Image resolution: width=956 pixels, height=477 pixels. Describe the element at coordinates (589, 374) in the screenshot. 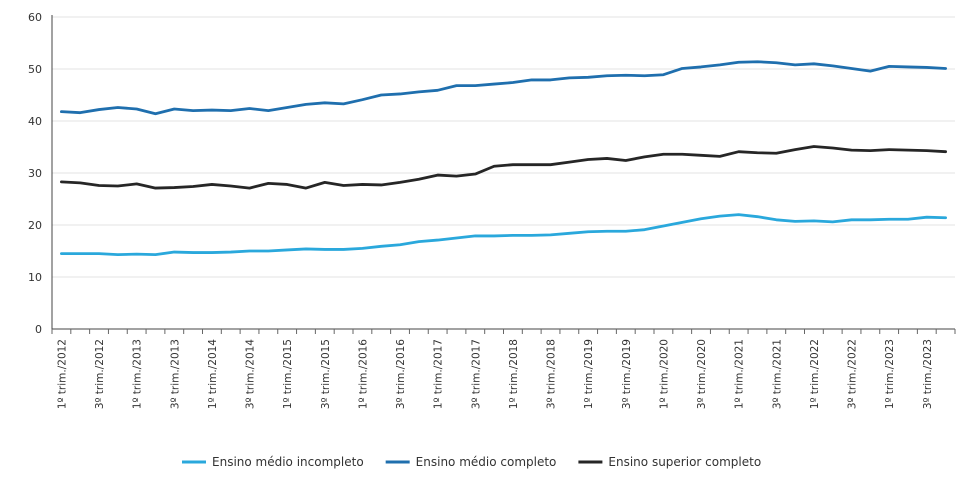

I see `x-tick-label: 1º trim./2019` at that location.